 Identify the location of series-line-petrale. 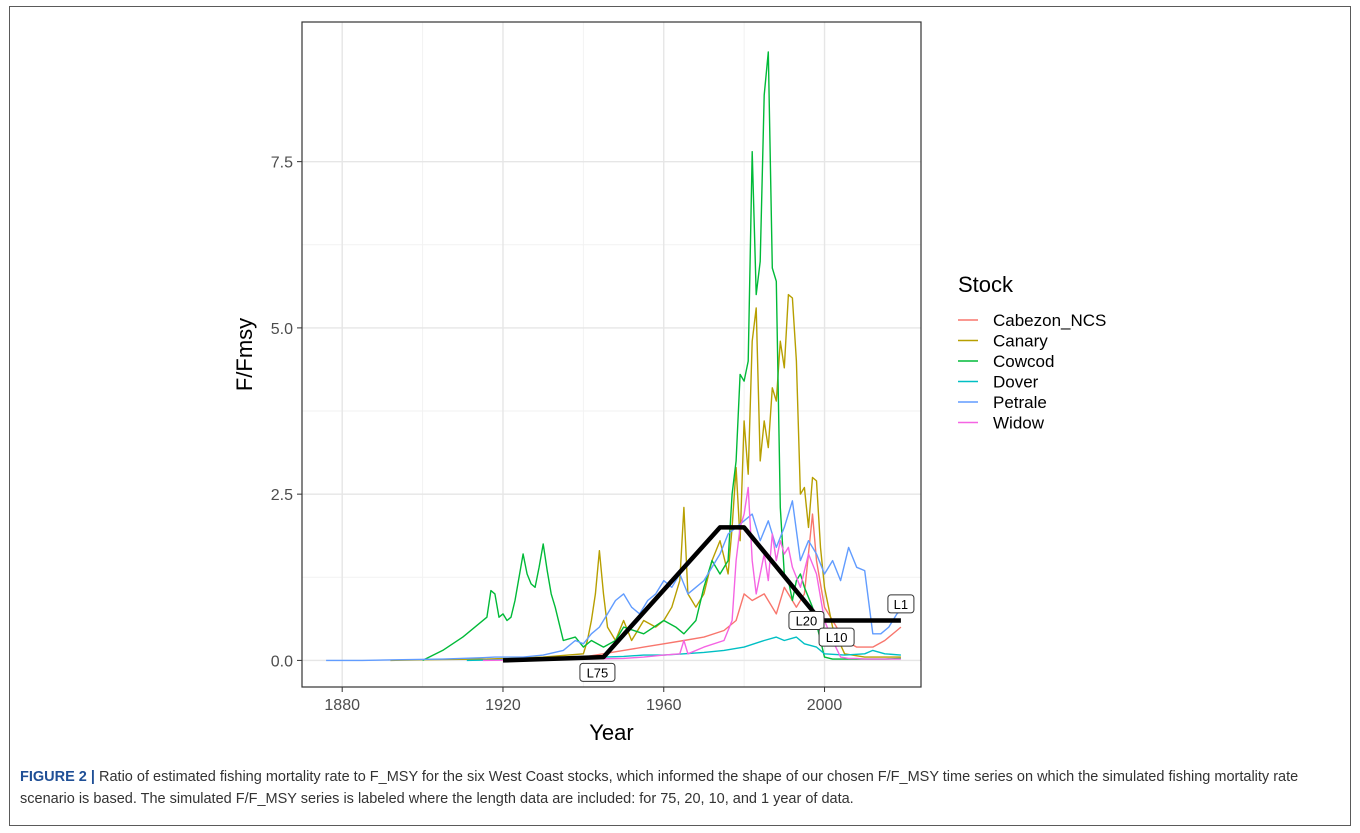
(614, 581).